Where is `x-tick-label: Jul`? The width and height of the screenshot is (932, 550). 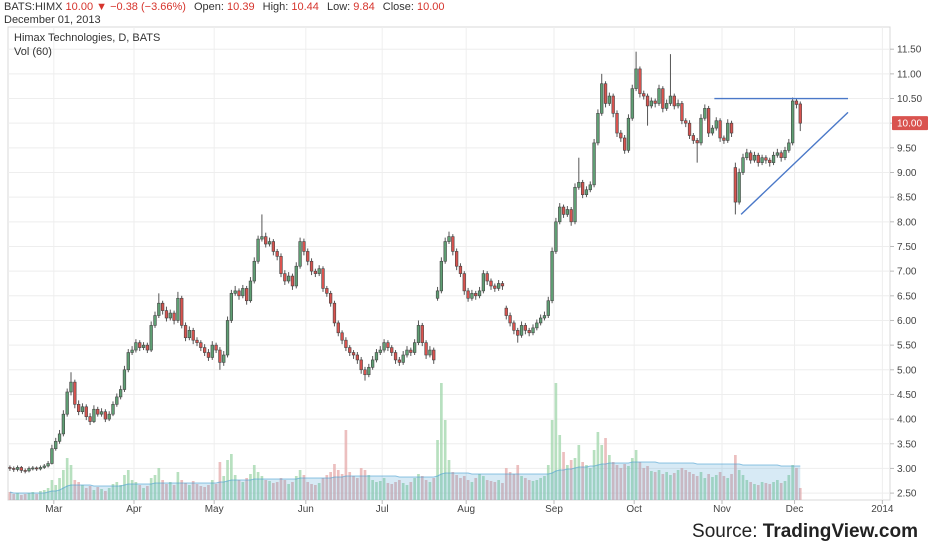 x-tick-label: Jul is located at coordinates (382, 509).